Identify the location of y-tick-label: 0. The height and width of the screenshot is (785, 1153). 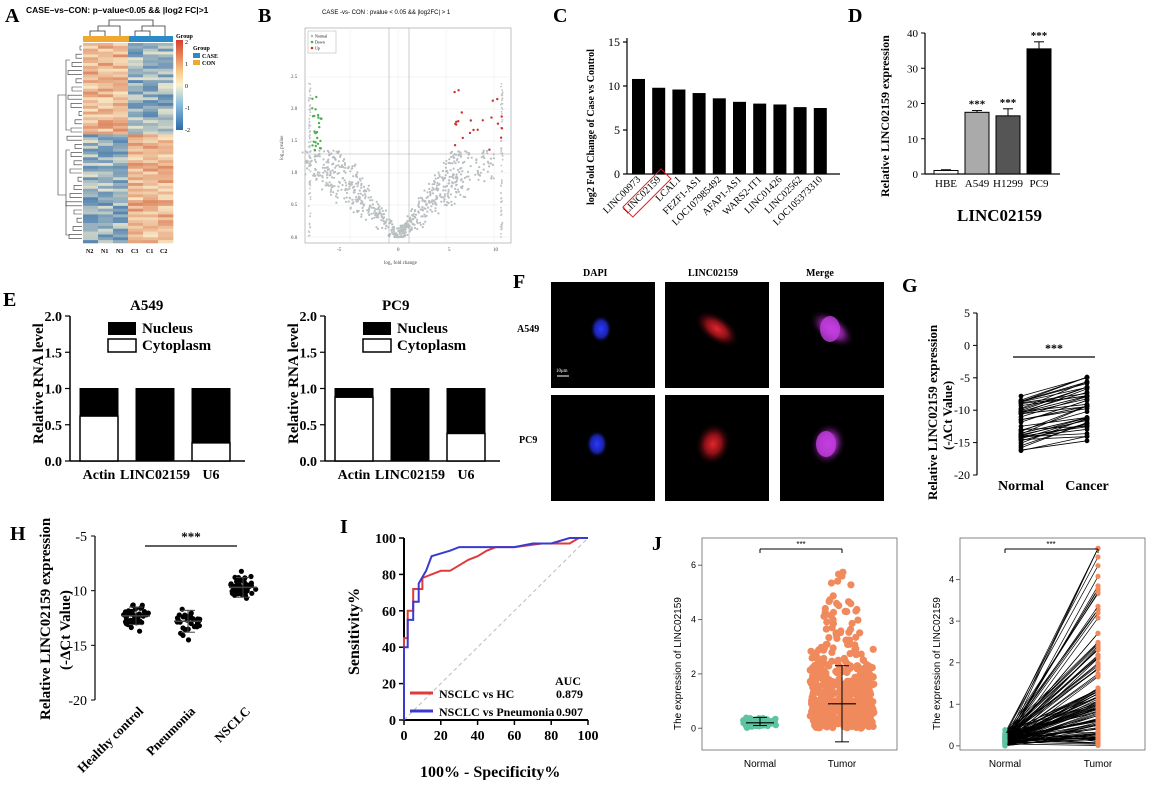
(392, 721).